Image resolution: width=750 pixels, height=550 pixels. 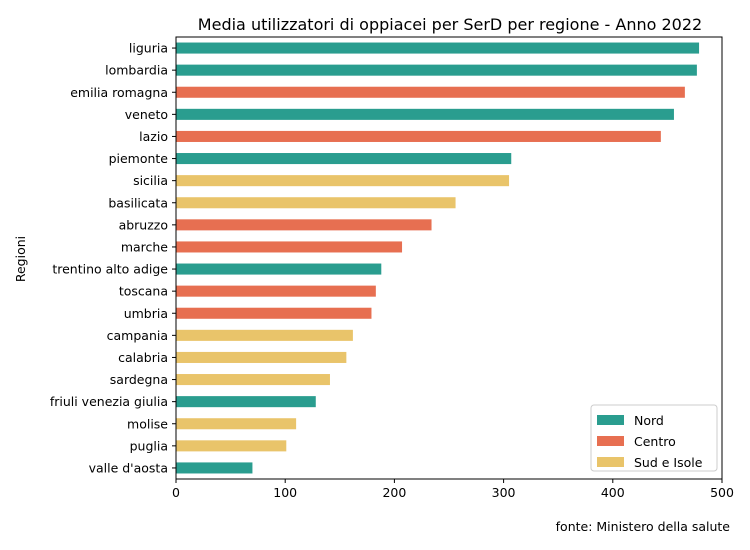 What do you see at coordinates (453, 489) in the screenshot?
I see `x-ticks-group: 0 100 200 300 400 500` at bounding box center [453, 489].